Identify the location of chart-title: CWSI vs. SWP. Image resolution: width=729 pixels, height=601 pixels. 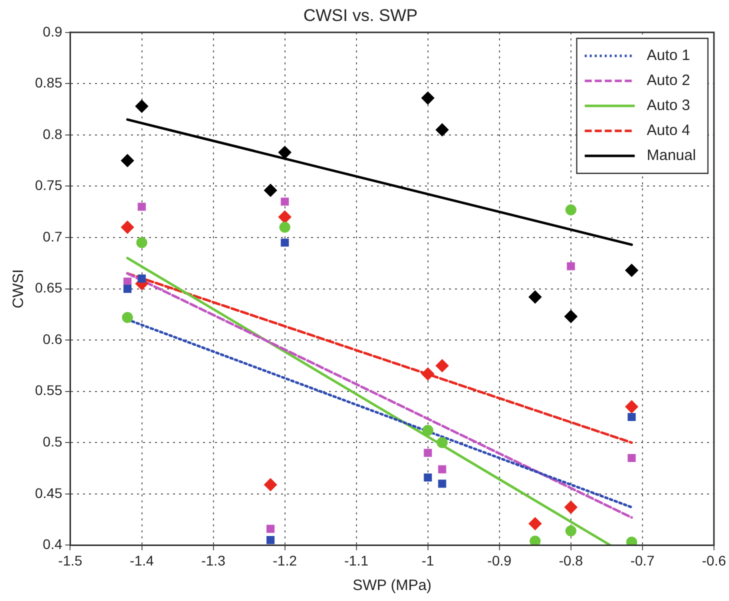
(360, 15).